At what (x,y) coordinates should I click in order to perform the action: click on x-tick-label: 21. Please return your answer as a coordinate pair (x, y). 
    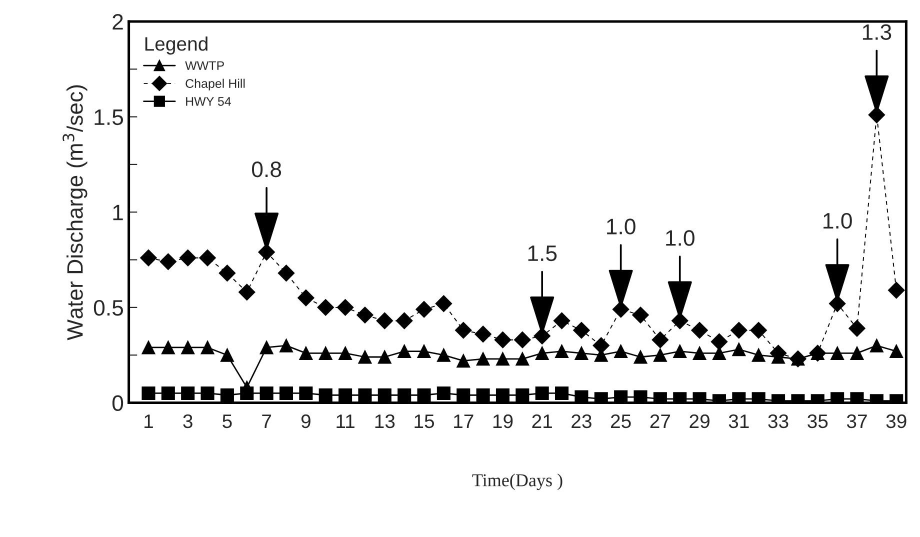
    Looking at the image, I should click on (542, 421).